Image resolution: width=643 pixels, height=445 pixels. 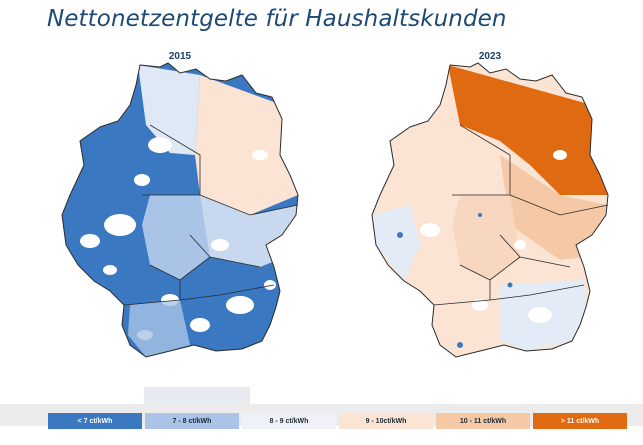 What do you see at coordinates (386, 421) in the screenshot?
I see `legend-item-9-10: 9 - 10ct/kWh` at bounding box center [386, 421].